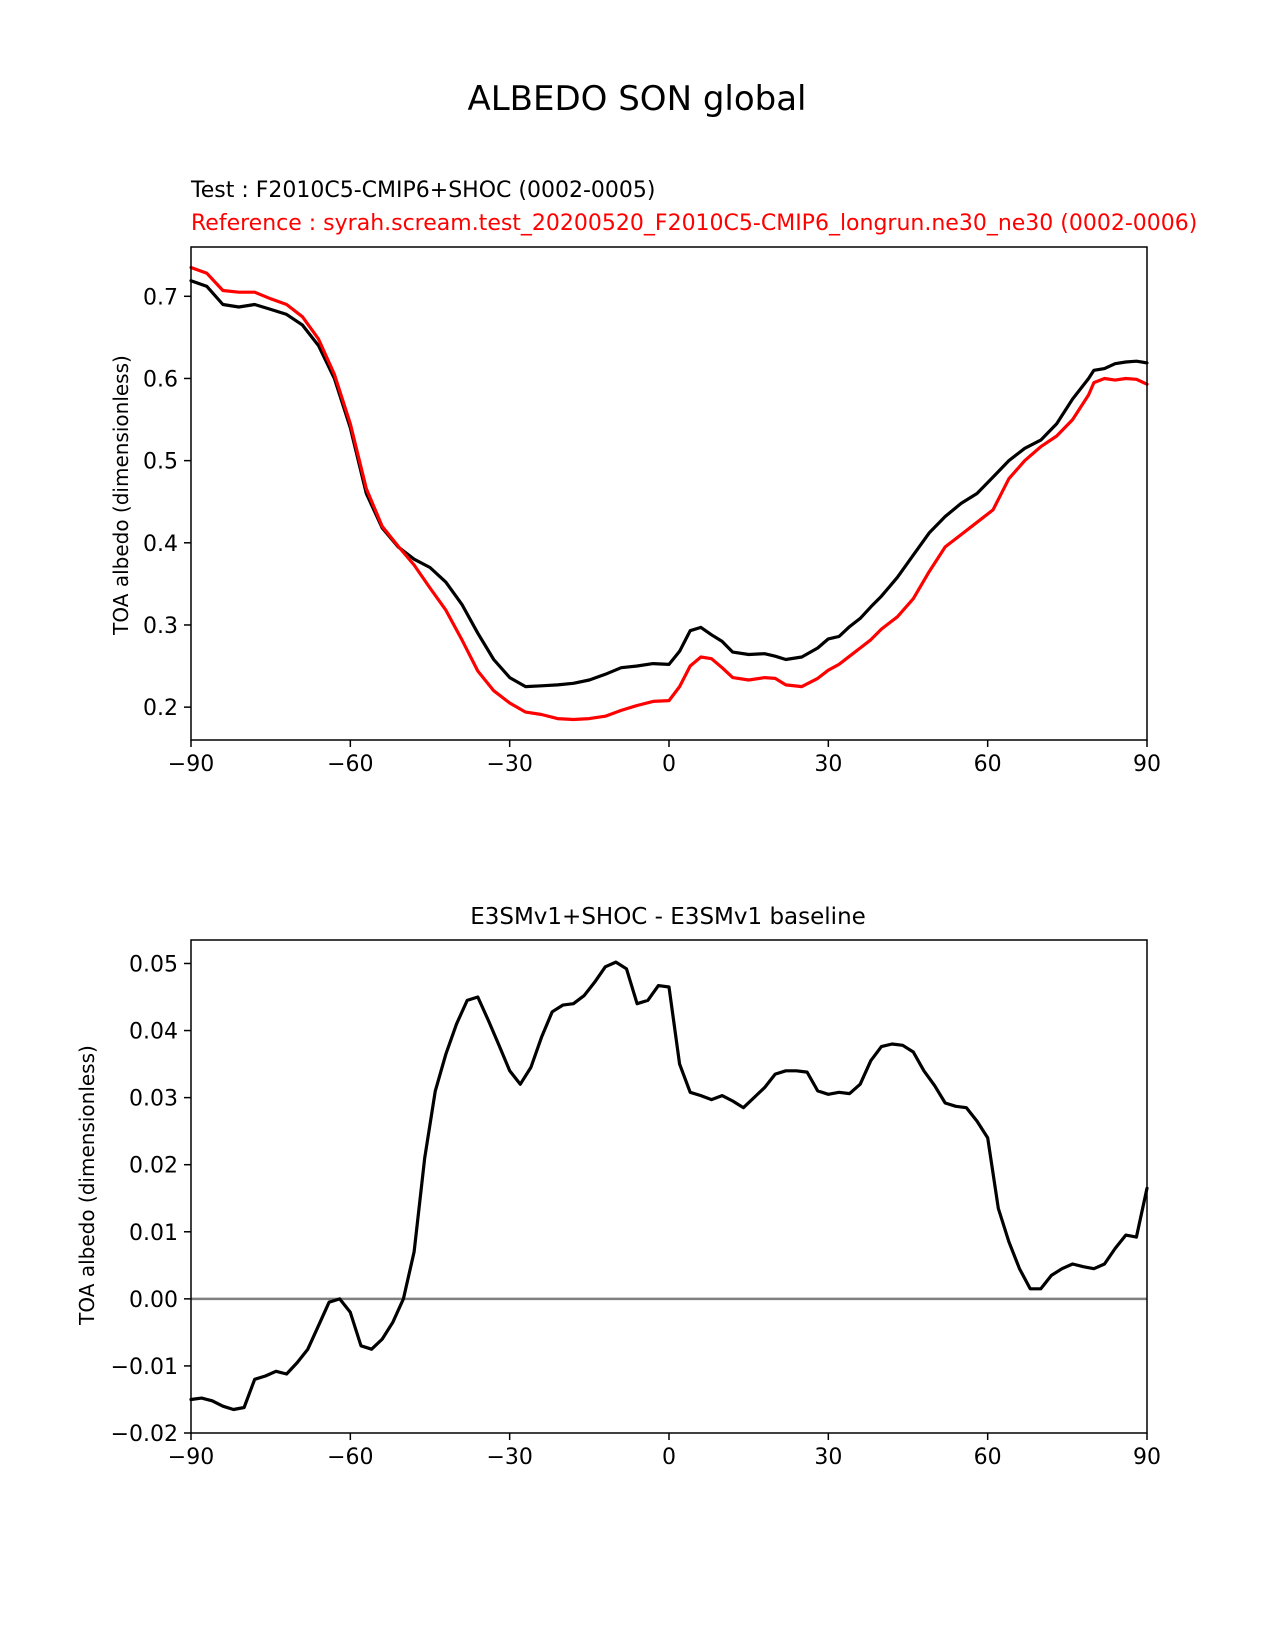 This screenshot has height=1650, width=1275. I want to click on top-y-tick-label: 0.7, so click(160, 297).